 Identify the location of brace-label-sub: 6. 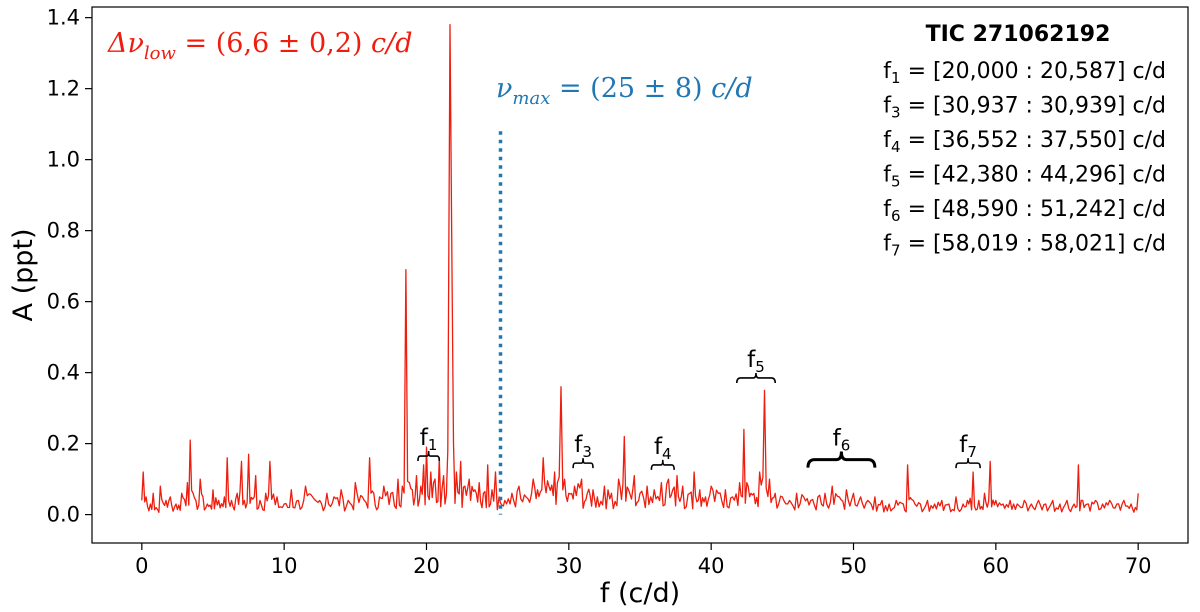
(846, 446).